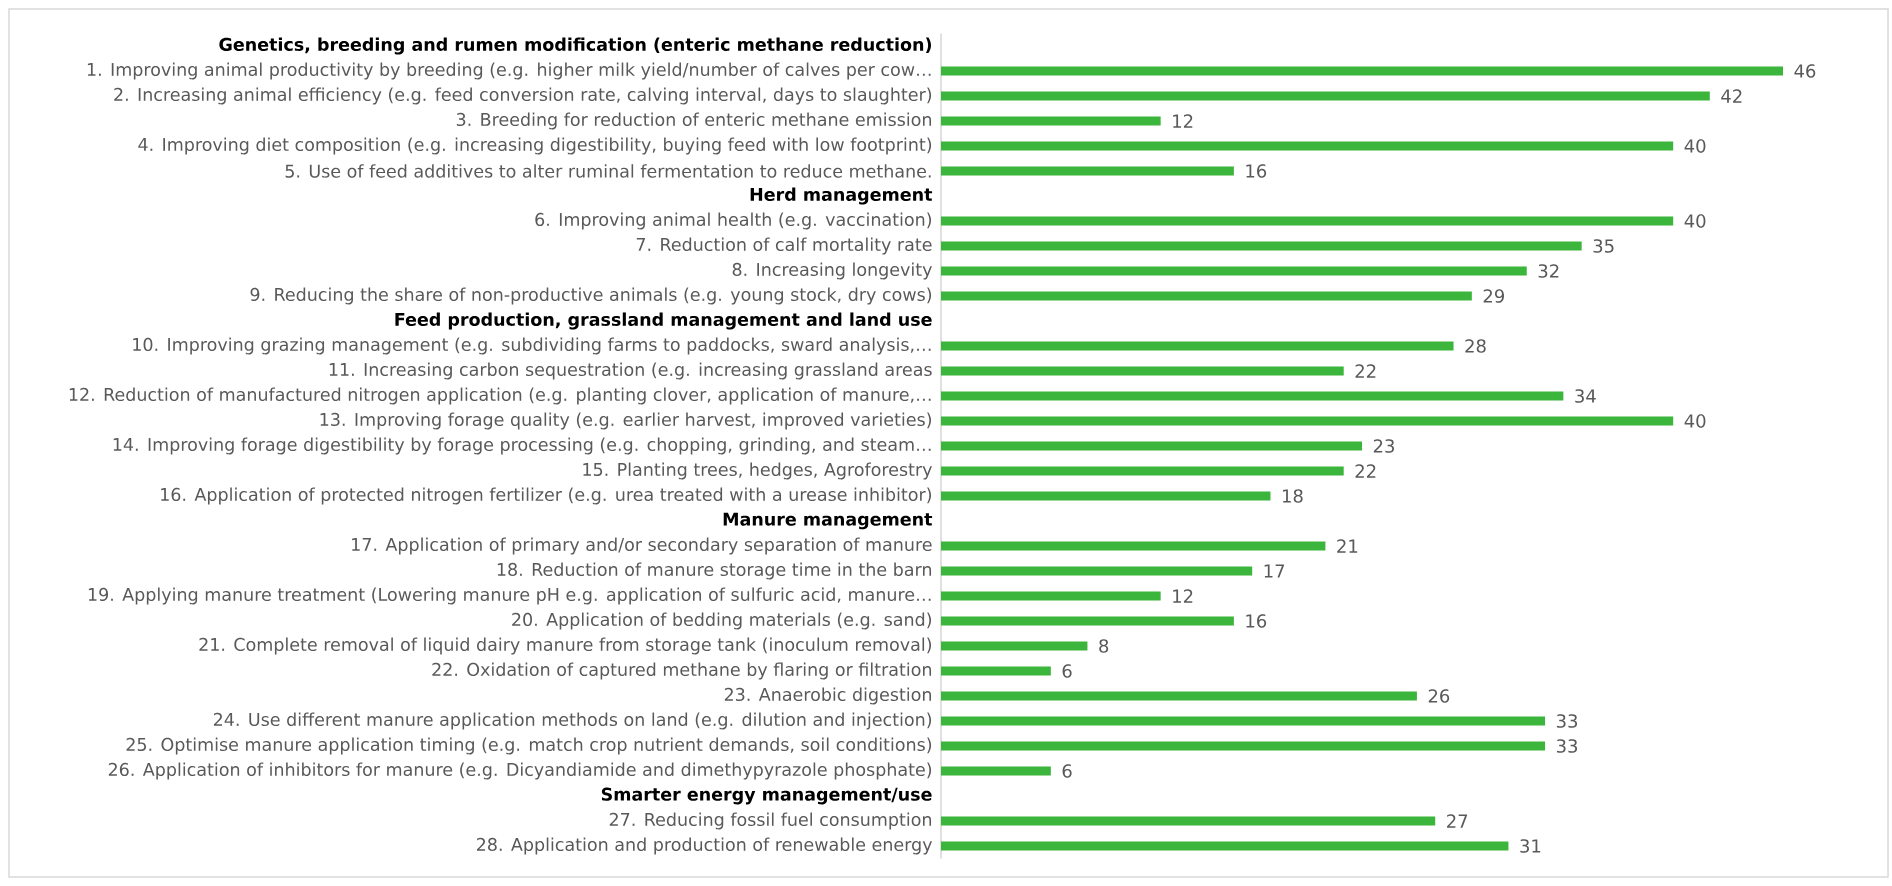  Describe the element at coordinates (1731, 96) in the screenshot. I see `data-label: 42` at that location.